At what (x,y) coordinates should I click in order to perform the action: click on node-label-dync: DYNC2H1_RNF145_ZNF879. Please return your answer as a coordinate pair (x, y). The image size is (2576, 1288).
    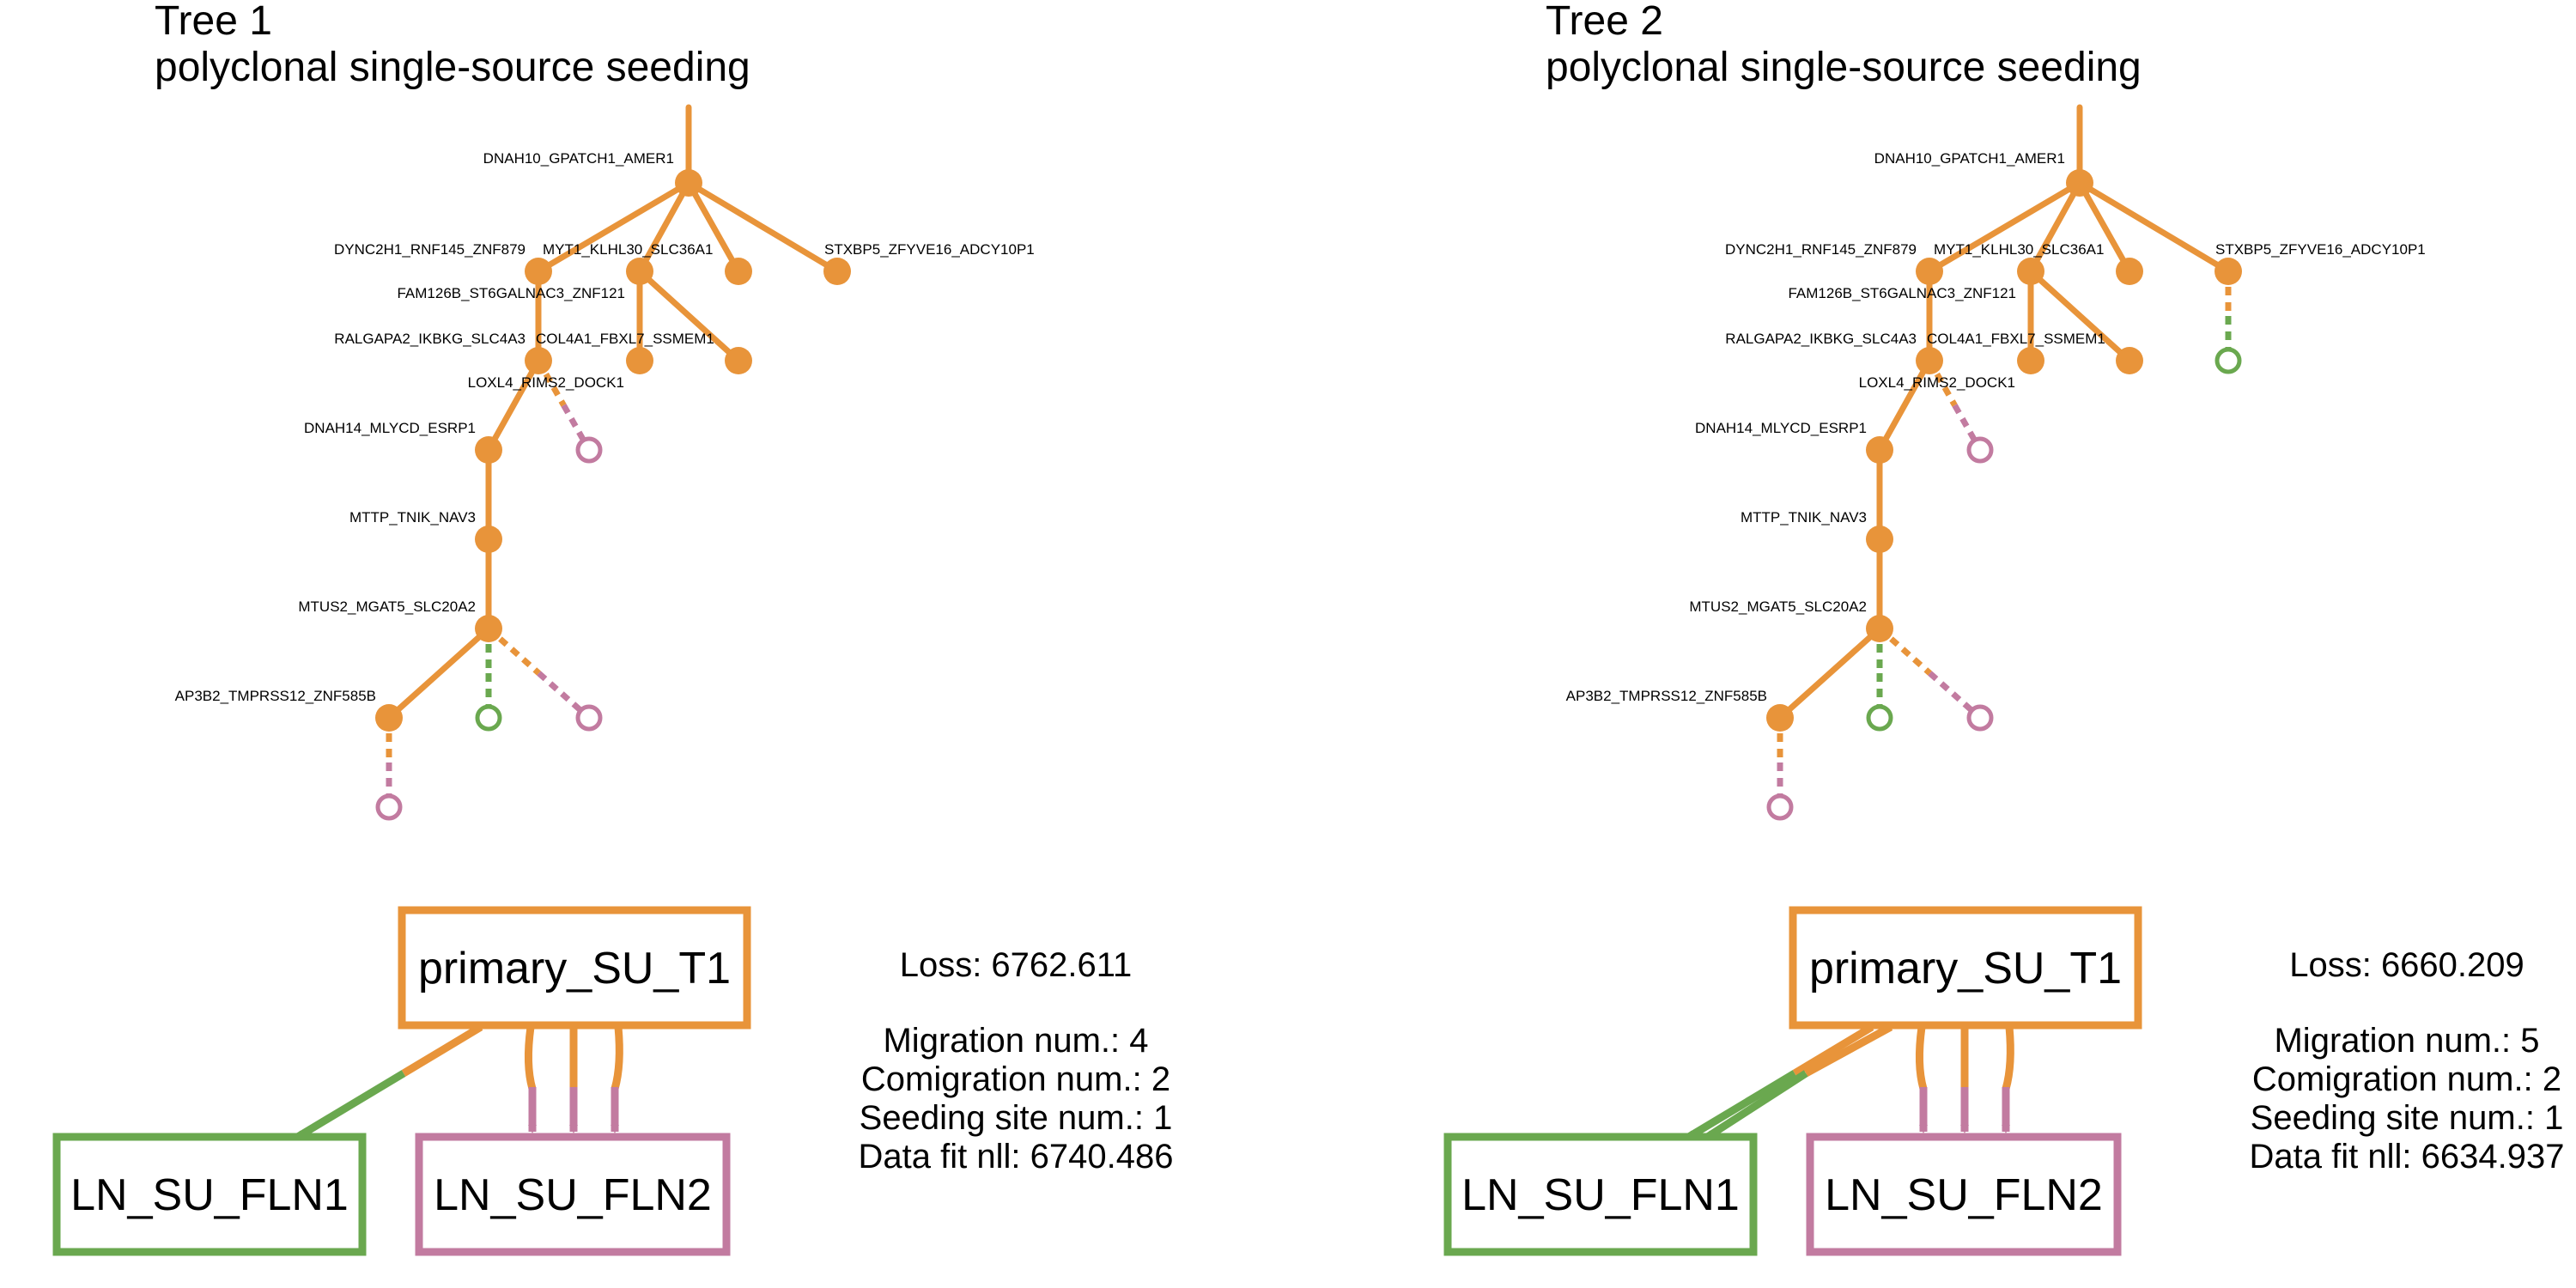
    Looking at the image, I should click on (1821, 250).